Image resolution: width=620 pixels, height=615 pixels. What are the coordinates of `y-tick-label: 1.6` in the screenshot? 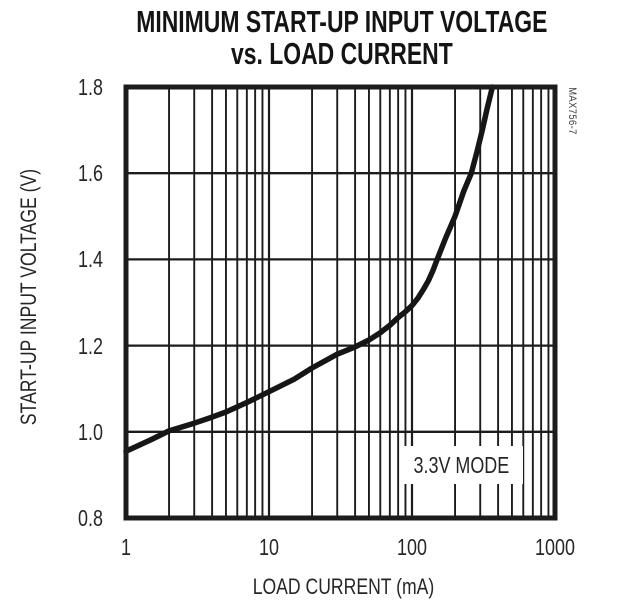 It's located at (90, 173).